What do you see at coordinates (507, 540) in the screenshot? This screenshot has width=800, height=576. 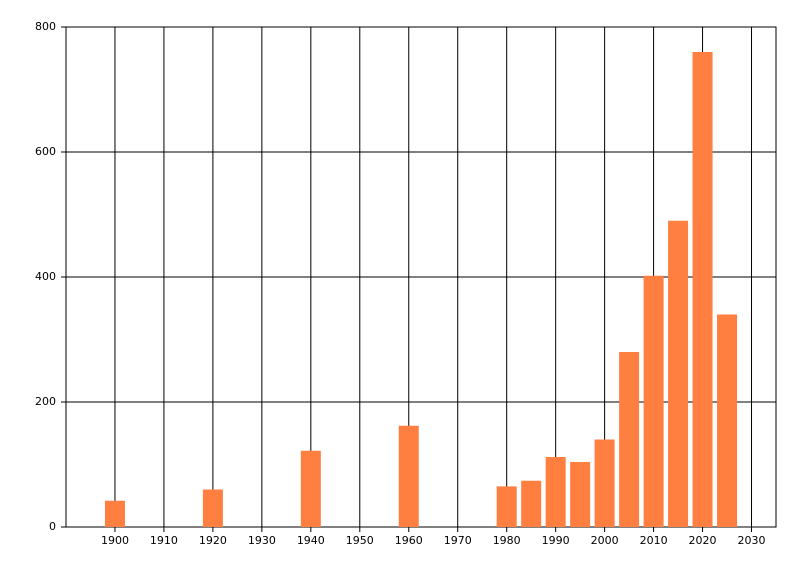 I see `x-tick-label: 1980` at bounding box center [507, 540].